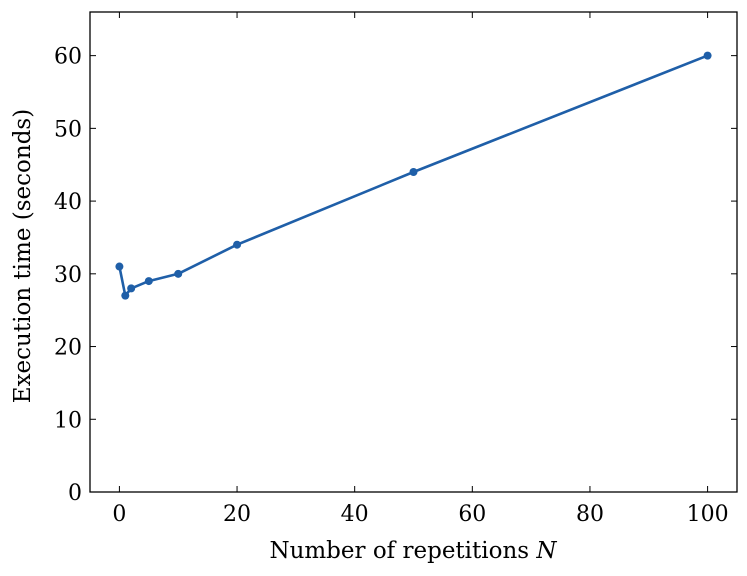 This screenshot has height=576, width=747. What do you see at coordinates (68, 275) in the screenshot?
I see `y-tick-label: 30` at bounding box center [68, 275].